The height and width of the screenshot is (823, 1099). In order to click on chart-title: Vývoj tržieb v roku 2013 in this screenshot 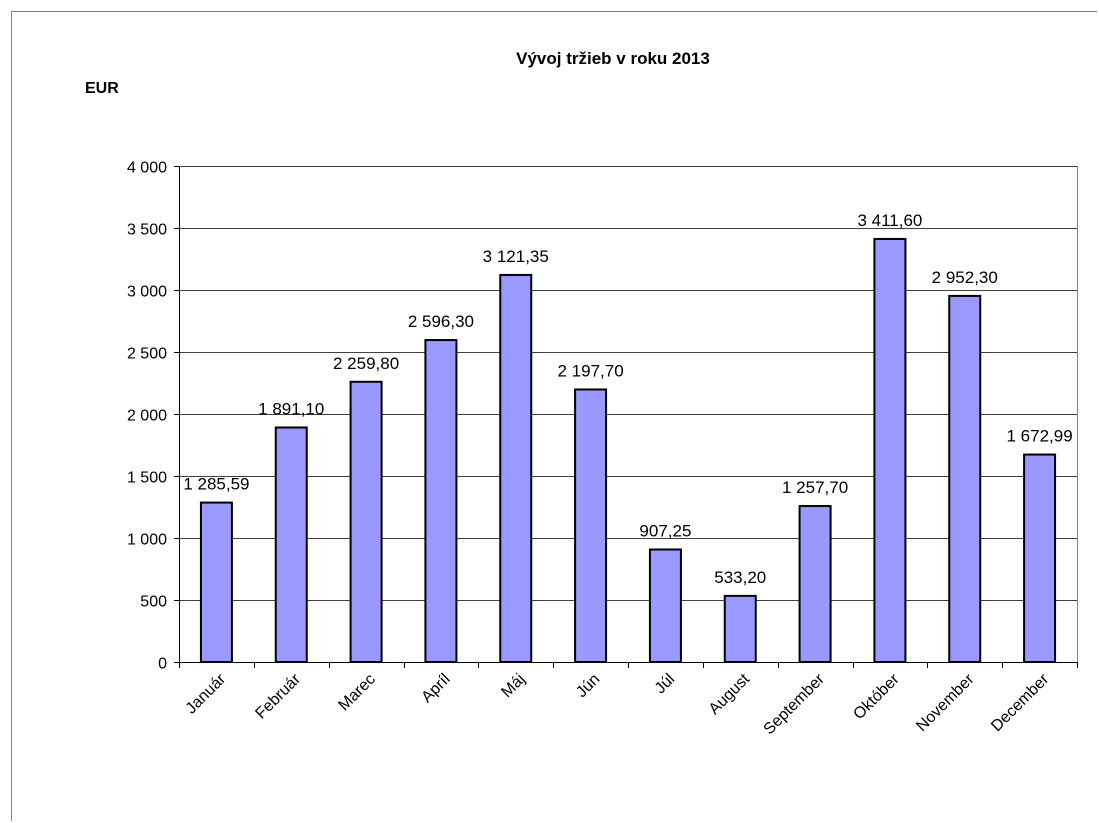, I will do `click(613, 58)`.